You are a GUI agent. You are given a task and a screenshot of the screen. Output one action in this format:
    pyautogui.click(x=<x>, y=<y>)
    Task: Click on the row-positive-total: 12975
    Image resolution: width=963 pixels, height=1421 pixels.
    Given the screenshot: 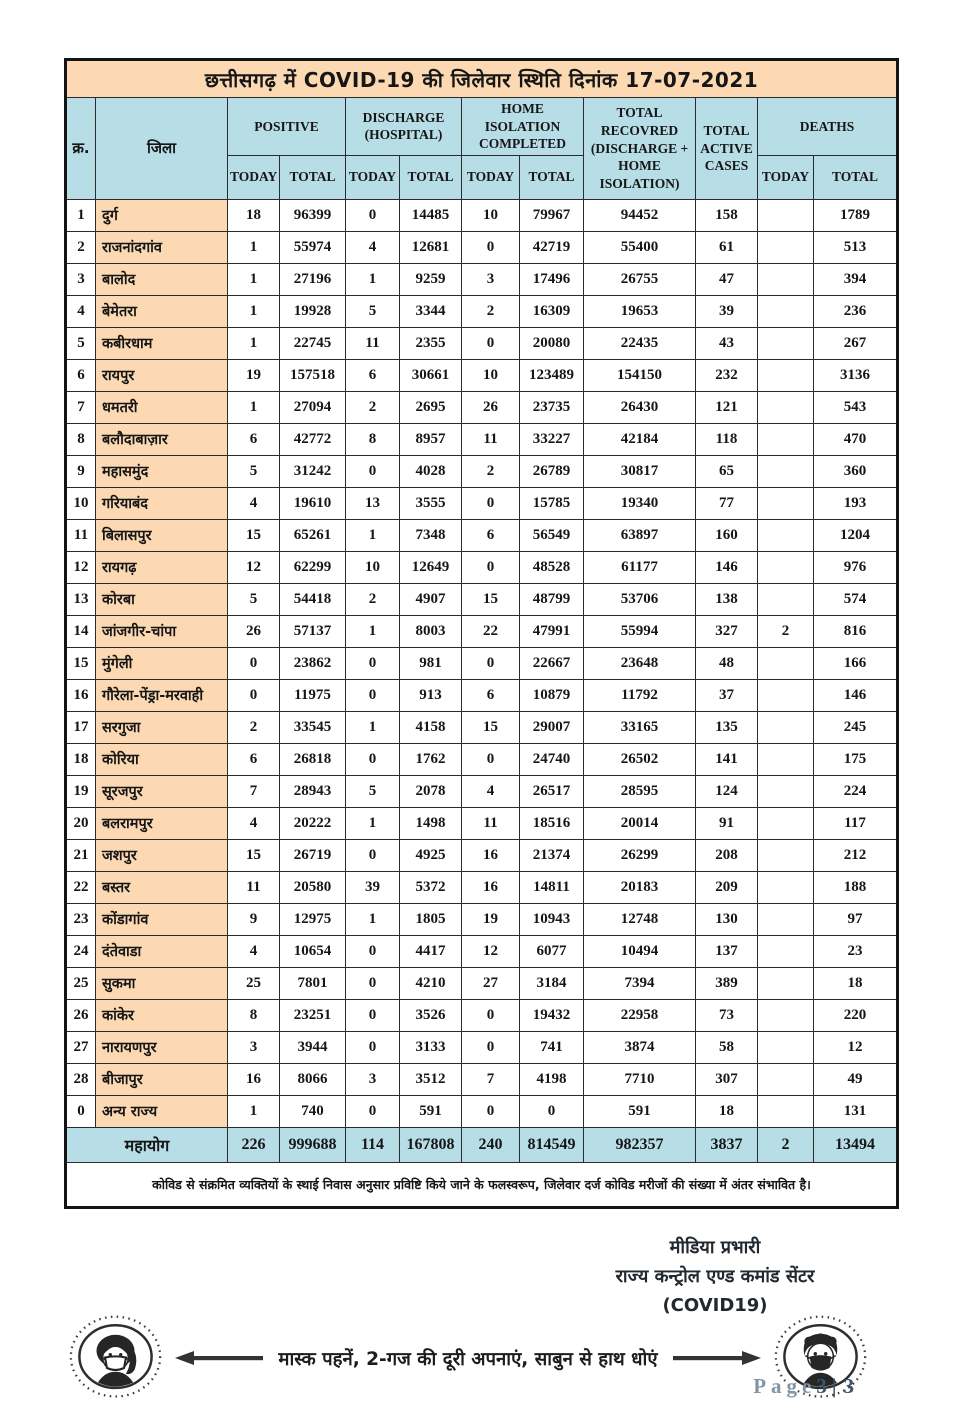 What is the action you would take?
    pyautogui.click(x=312, y=919)
    